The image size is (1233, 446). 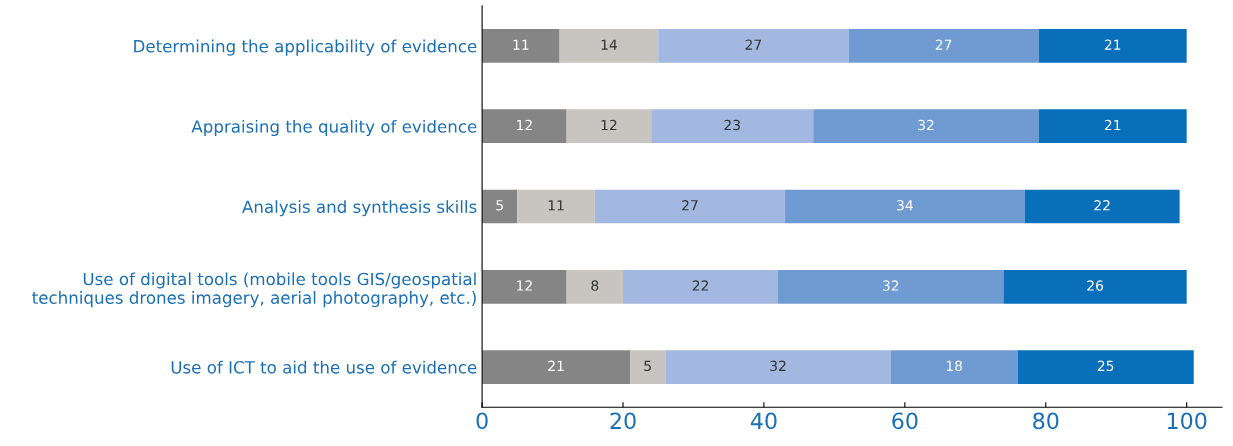 I want to click on y-tick-label: Determining the applicability of evidence, so click(x=305, y=47).